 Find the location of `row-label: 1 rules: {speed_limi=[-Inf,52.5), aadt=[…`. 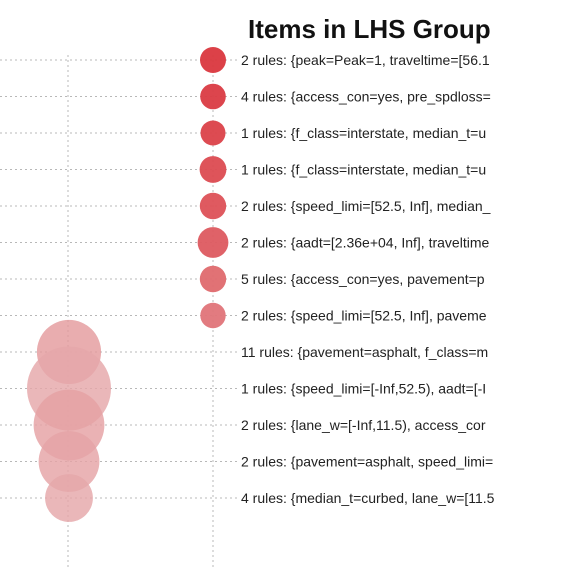

row-label: 1 rules: {speed_limi=[-Inf,52.5), aadt=[… is located at coordinates (363, 389).